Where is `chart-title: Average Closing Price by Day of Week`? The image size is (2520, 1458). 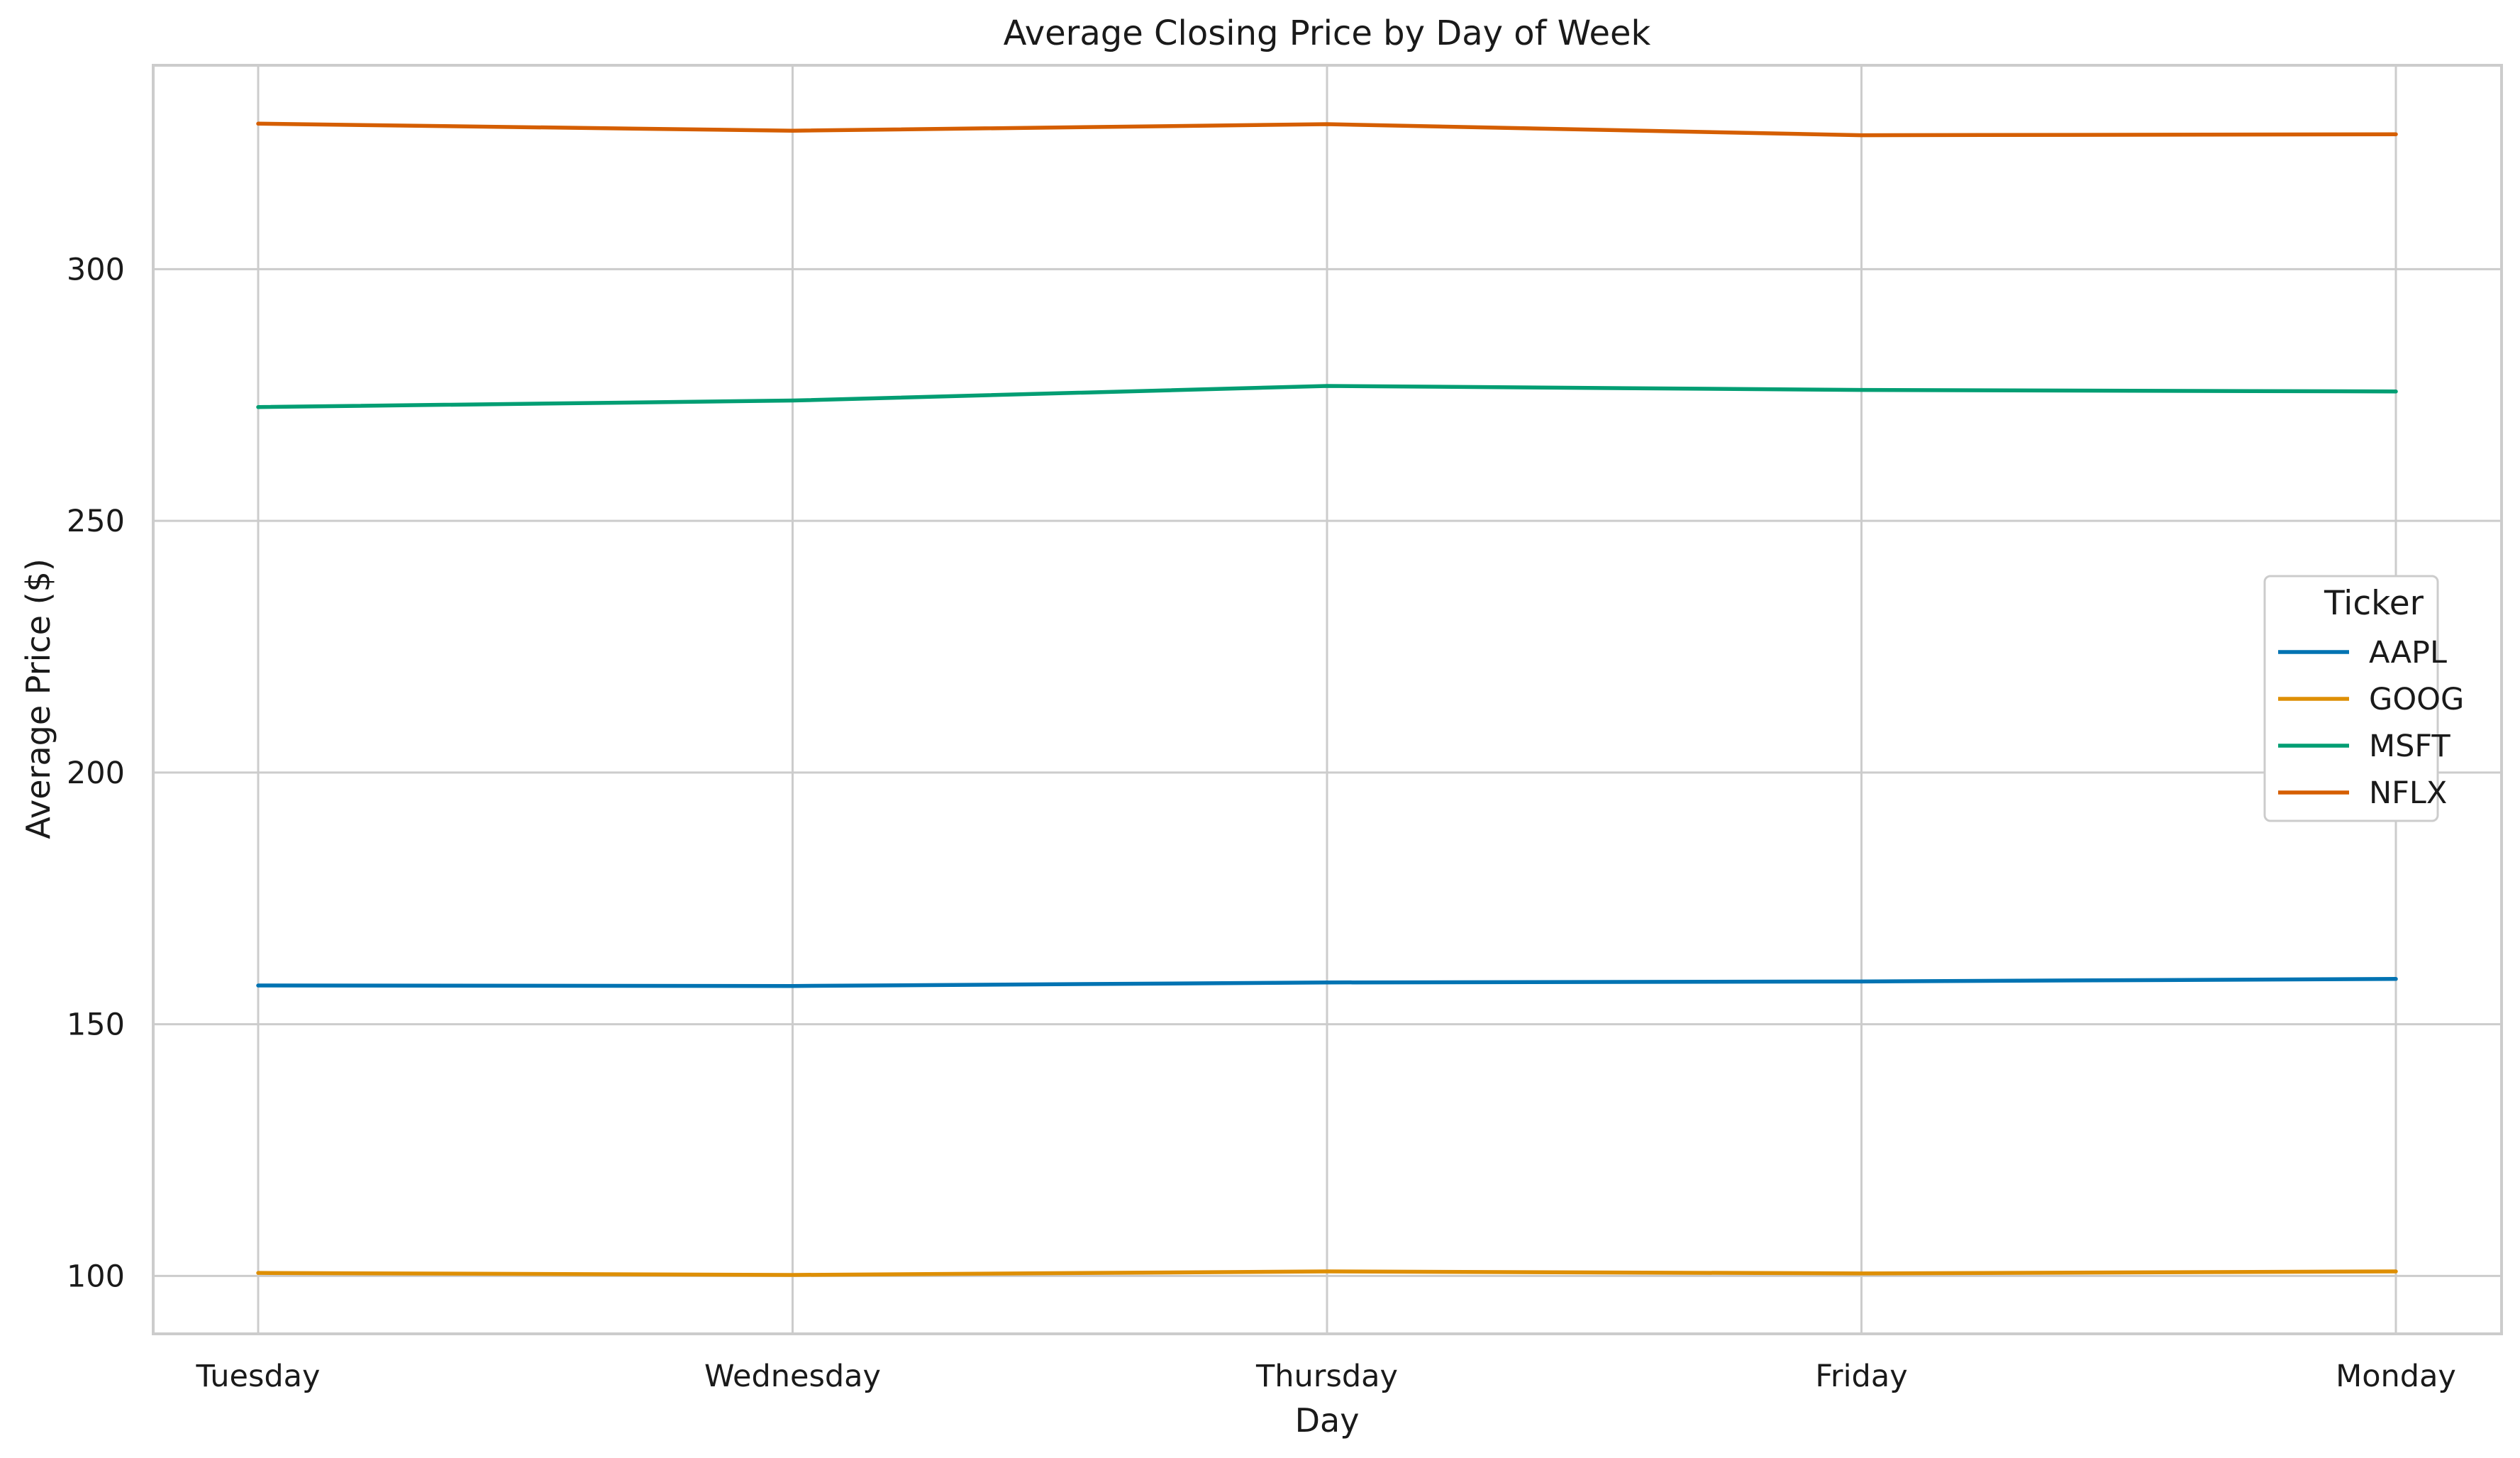 chart-title: Average Closing Price by Day of Week is located at coordinates (1327, 33).